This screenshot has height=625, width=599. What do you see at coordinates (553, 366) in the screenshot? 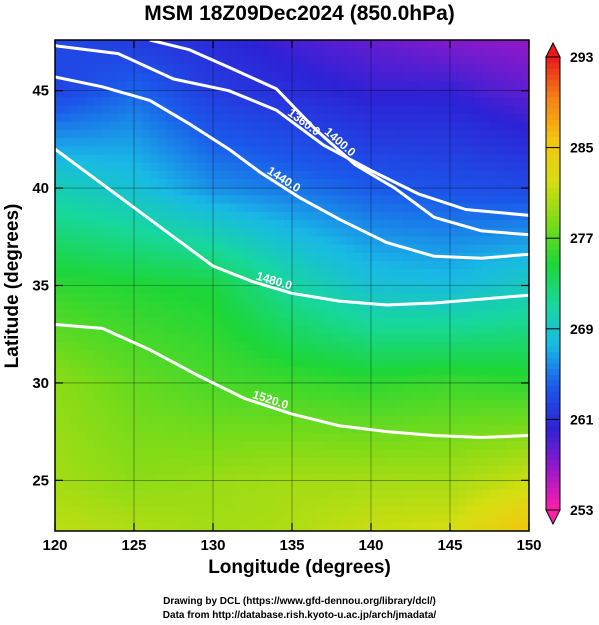
I see `colorbar-segment` at bounding box center [553, 366].